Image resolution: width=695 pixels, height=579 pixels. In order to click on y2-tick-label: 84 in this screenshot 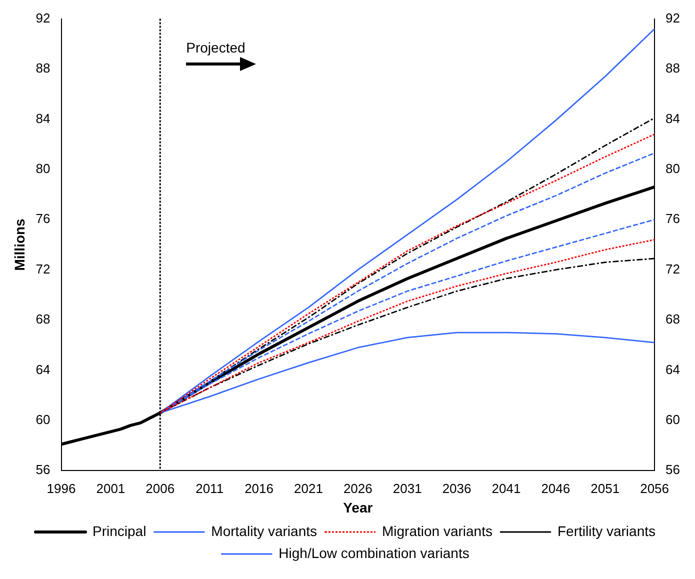, I will do `click(673, 118)`.